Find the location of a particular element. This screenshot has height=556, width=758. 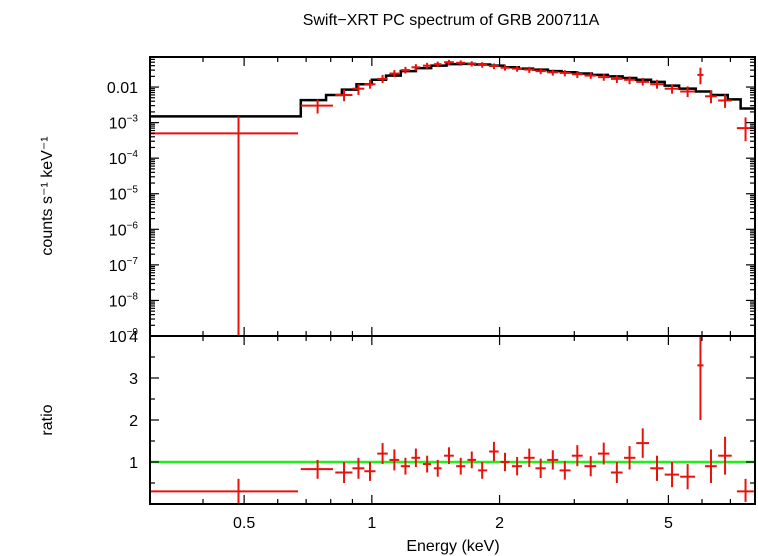

y-tick-label: 0.01 is located at coordinates (122, 88).